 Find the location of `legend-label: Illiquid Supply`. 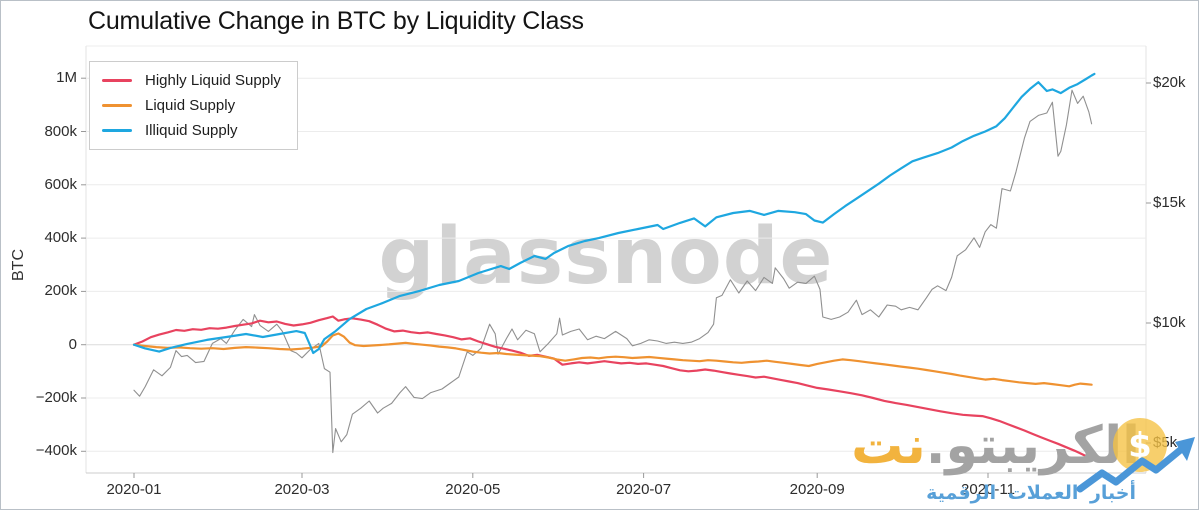

legend-label: Illiquid Supply is located at coordinates (191, 130).